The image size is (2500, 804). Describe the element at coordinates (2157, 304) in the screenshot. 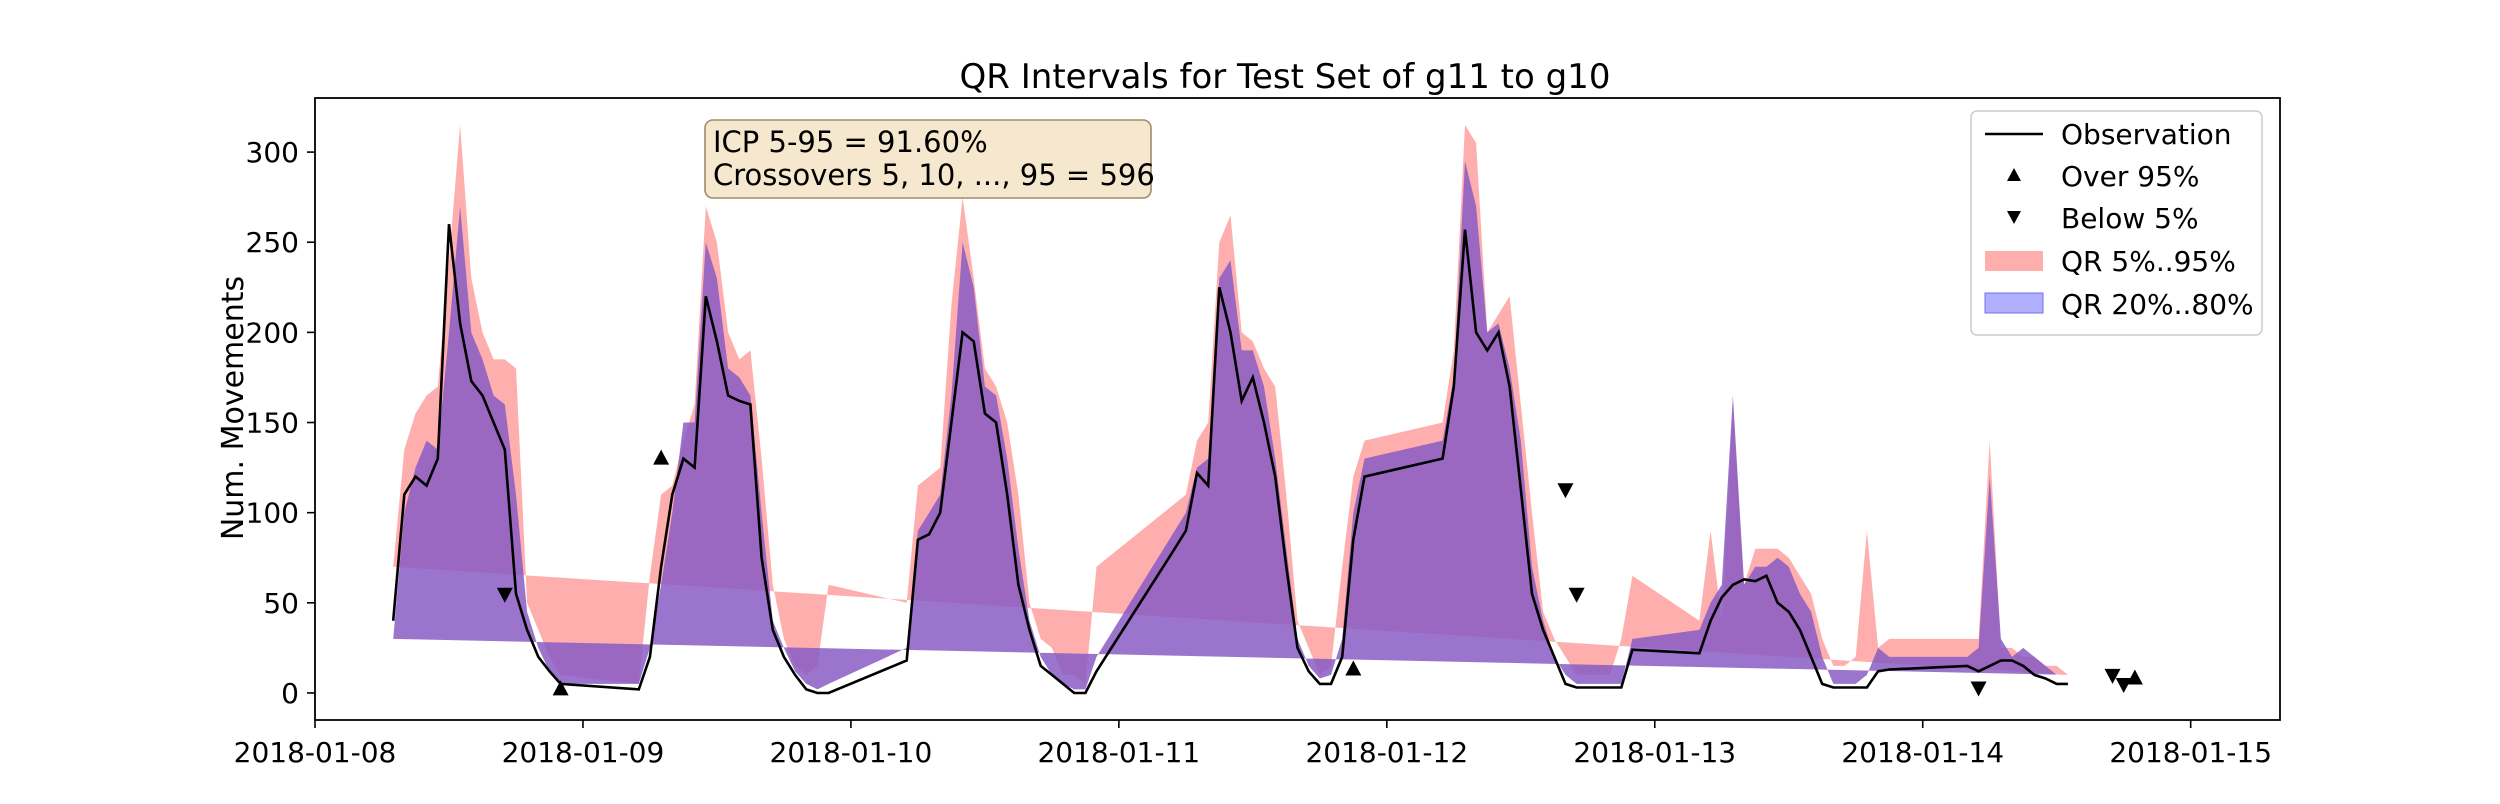

I see `legend-qr-inner-label: QR 20%..80%` at that location.